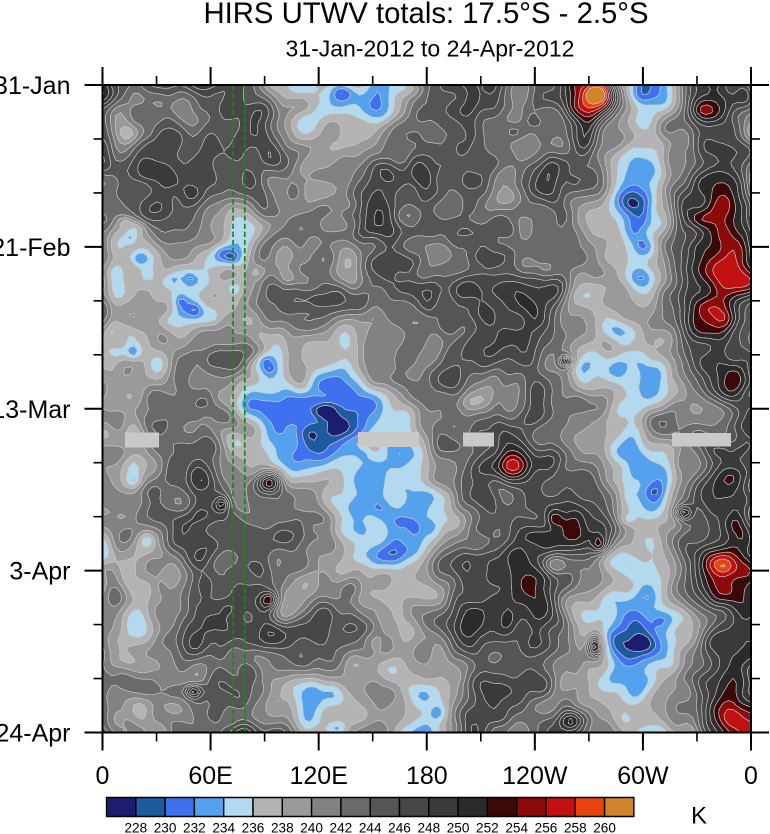  Describe the element at coordinates (210, 776) in the screenshot. I see `svg-text: 60E` at that location.